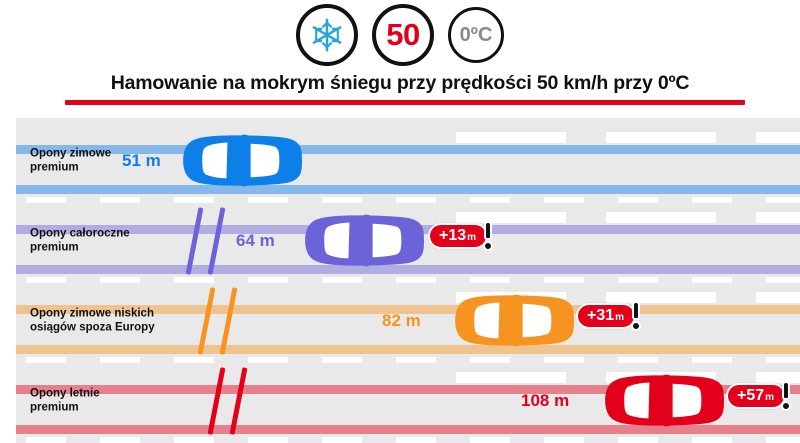  I want to click on temperature-badge: 0ºC, so click(476, 35).